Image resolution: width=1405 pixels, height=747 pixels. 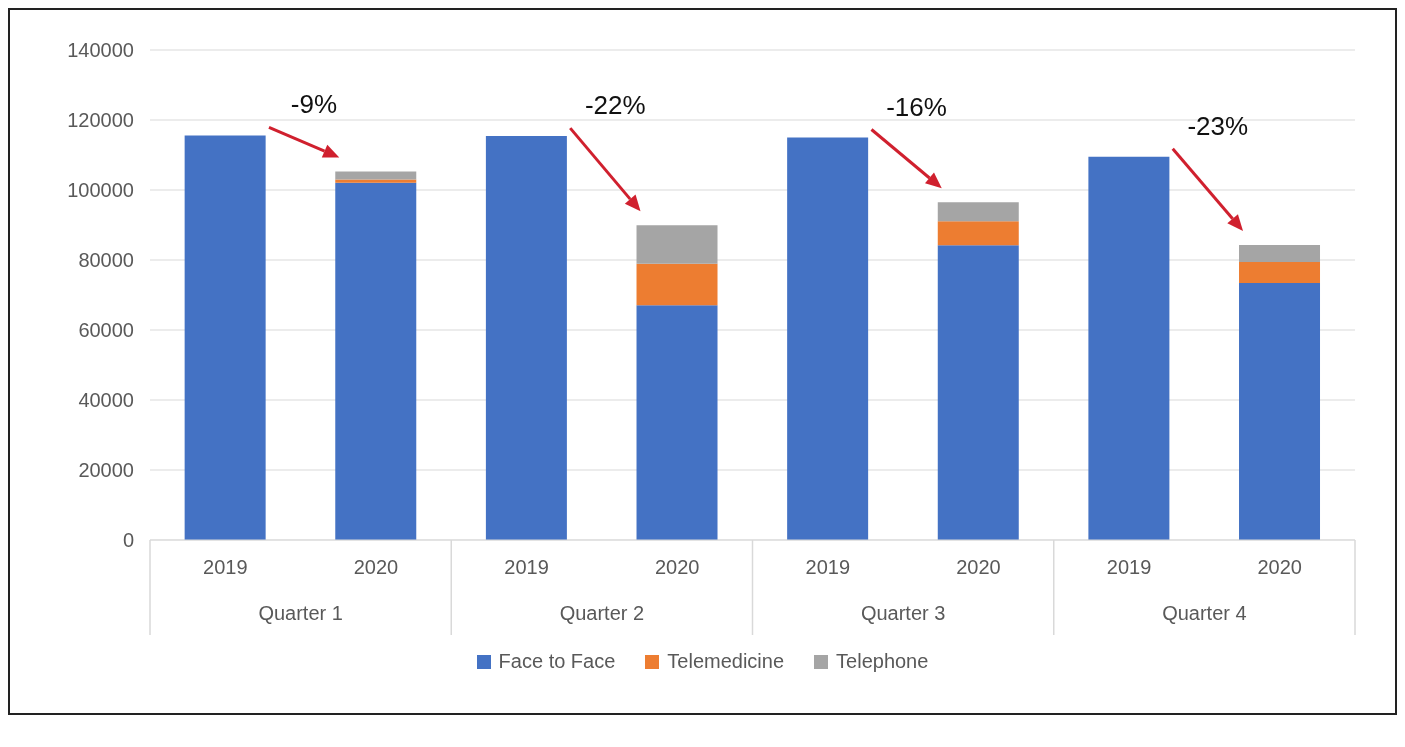 I want to click on y-tick-label: 120000, so click(x=100, y=120).